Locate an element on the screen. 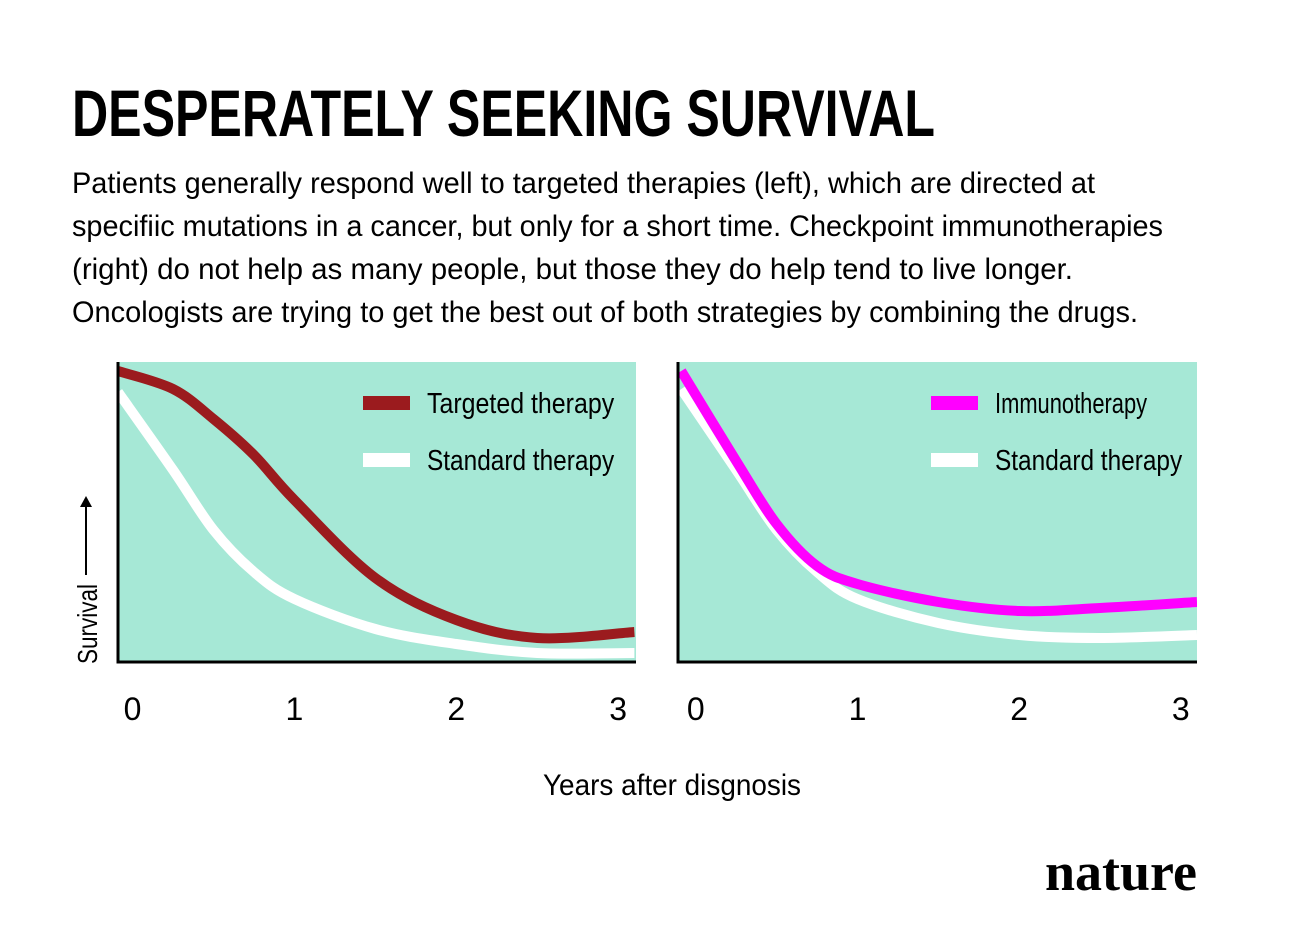  x-axis-label: Years after disgnosis is located at coordinates (672, 785).